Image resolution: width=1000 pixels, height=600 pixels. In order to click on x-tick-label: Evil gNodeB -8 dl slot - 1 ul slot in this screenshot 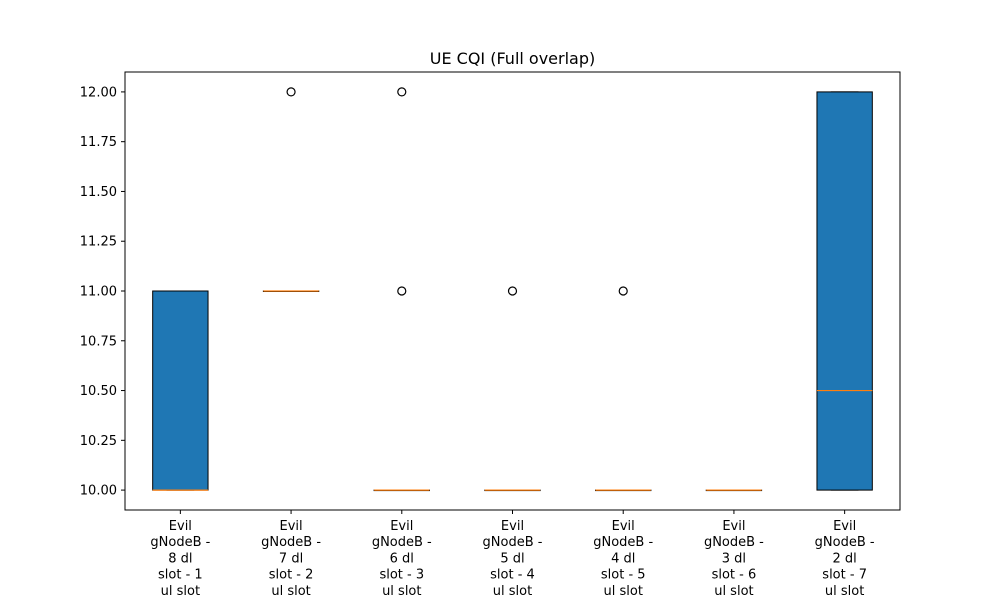, I will do `click(180, 559)`.